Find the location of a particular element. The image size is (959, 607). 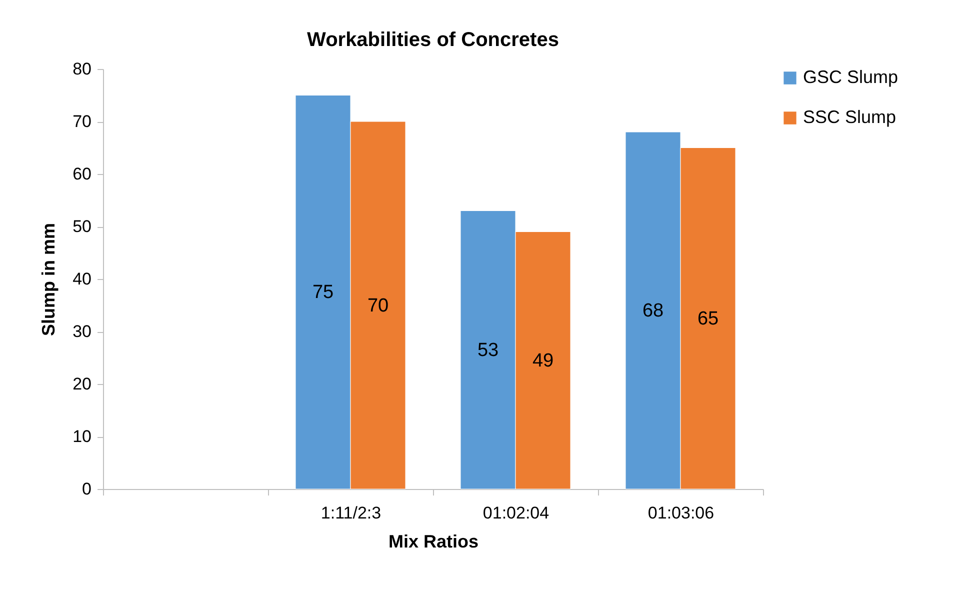

y-tick-label: 60 is located at coordinates (82, 174).